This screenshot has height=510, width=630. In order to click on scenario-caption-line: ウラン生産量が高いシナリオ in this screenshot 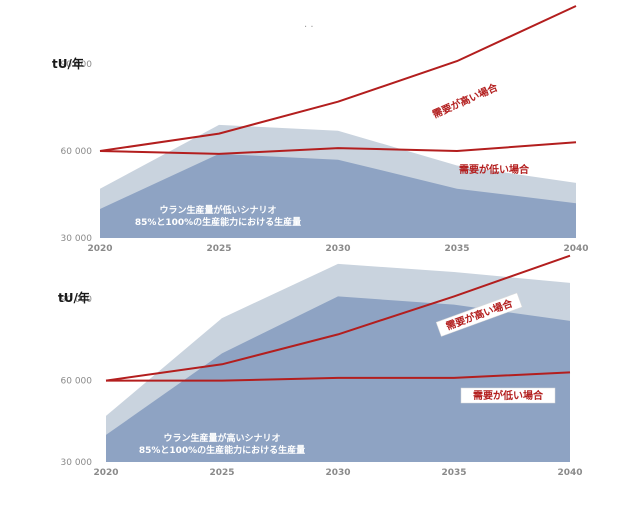, I will do `click(221, 438)`.